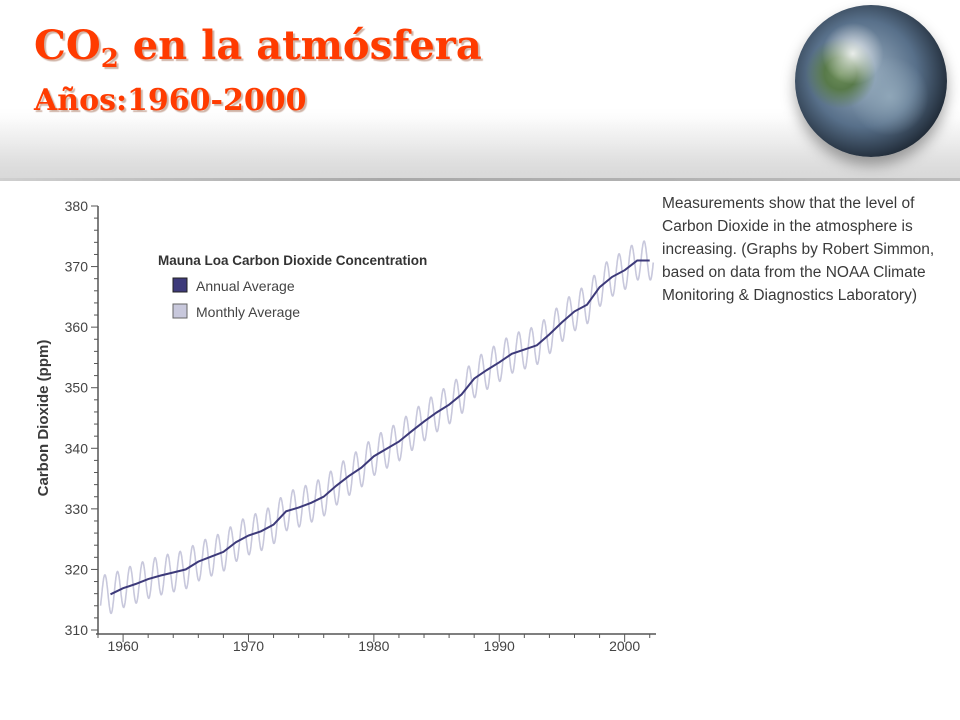  Describe the element at coordinates (480, 179) in the screenshot. I see `title-divider` at that location.